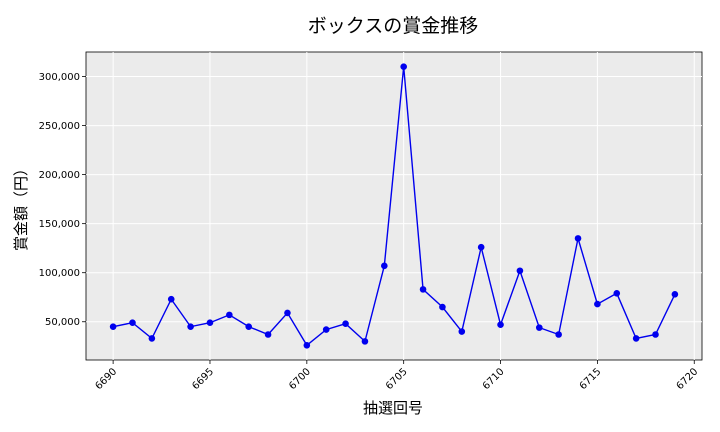 The width and height of the screenshot is (720, 432). I want to click on x-tick-label: 6705, so click(397, 379).